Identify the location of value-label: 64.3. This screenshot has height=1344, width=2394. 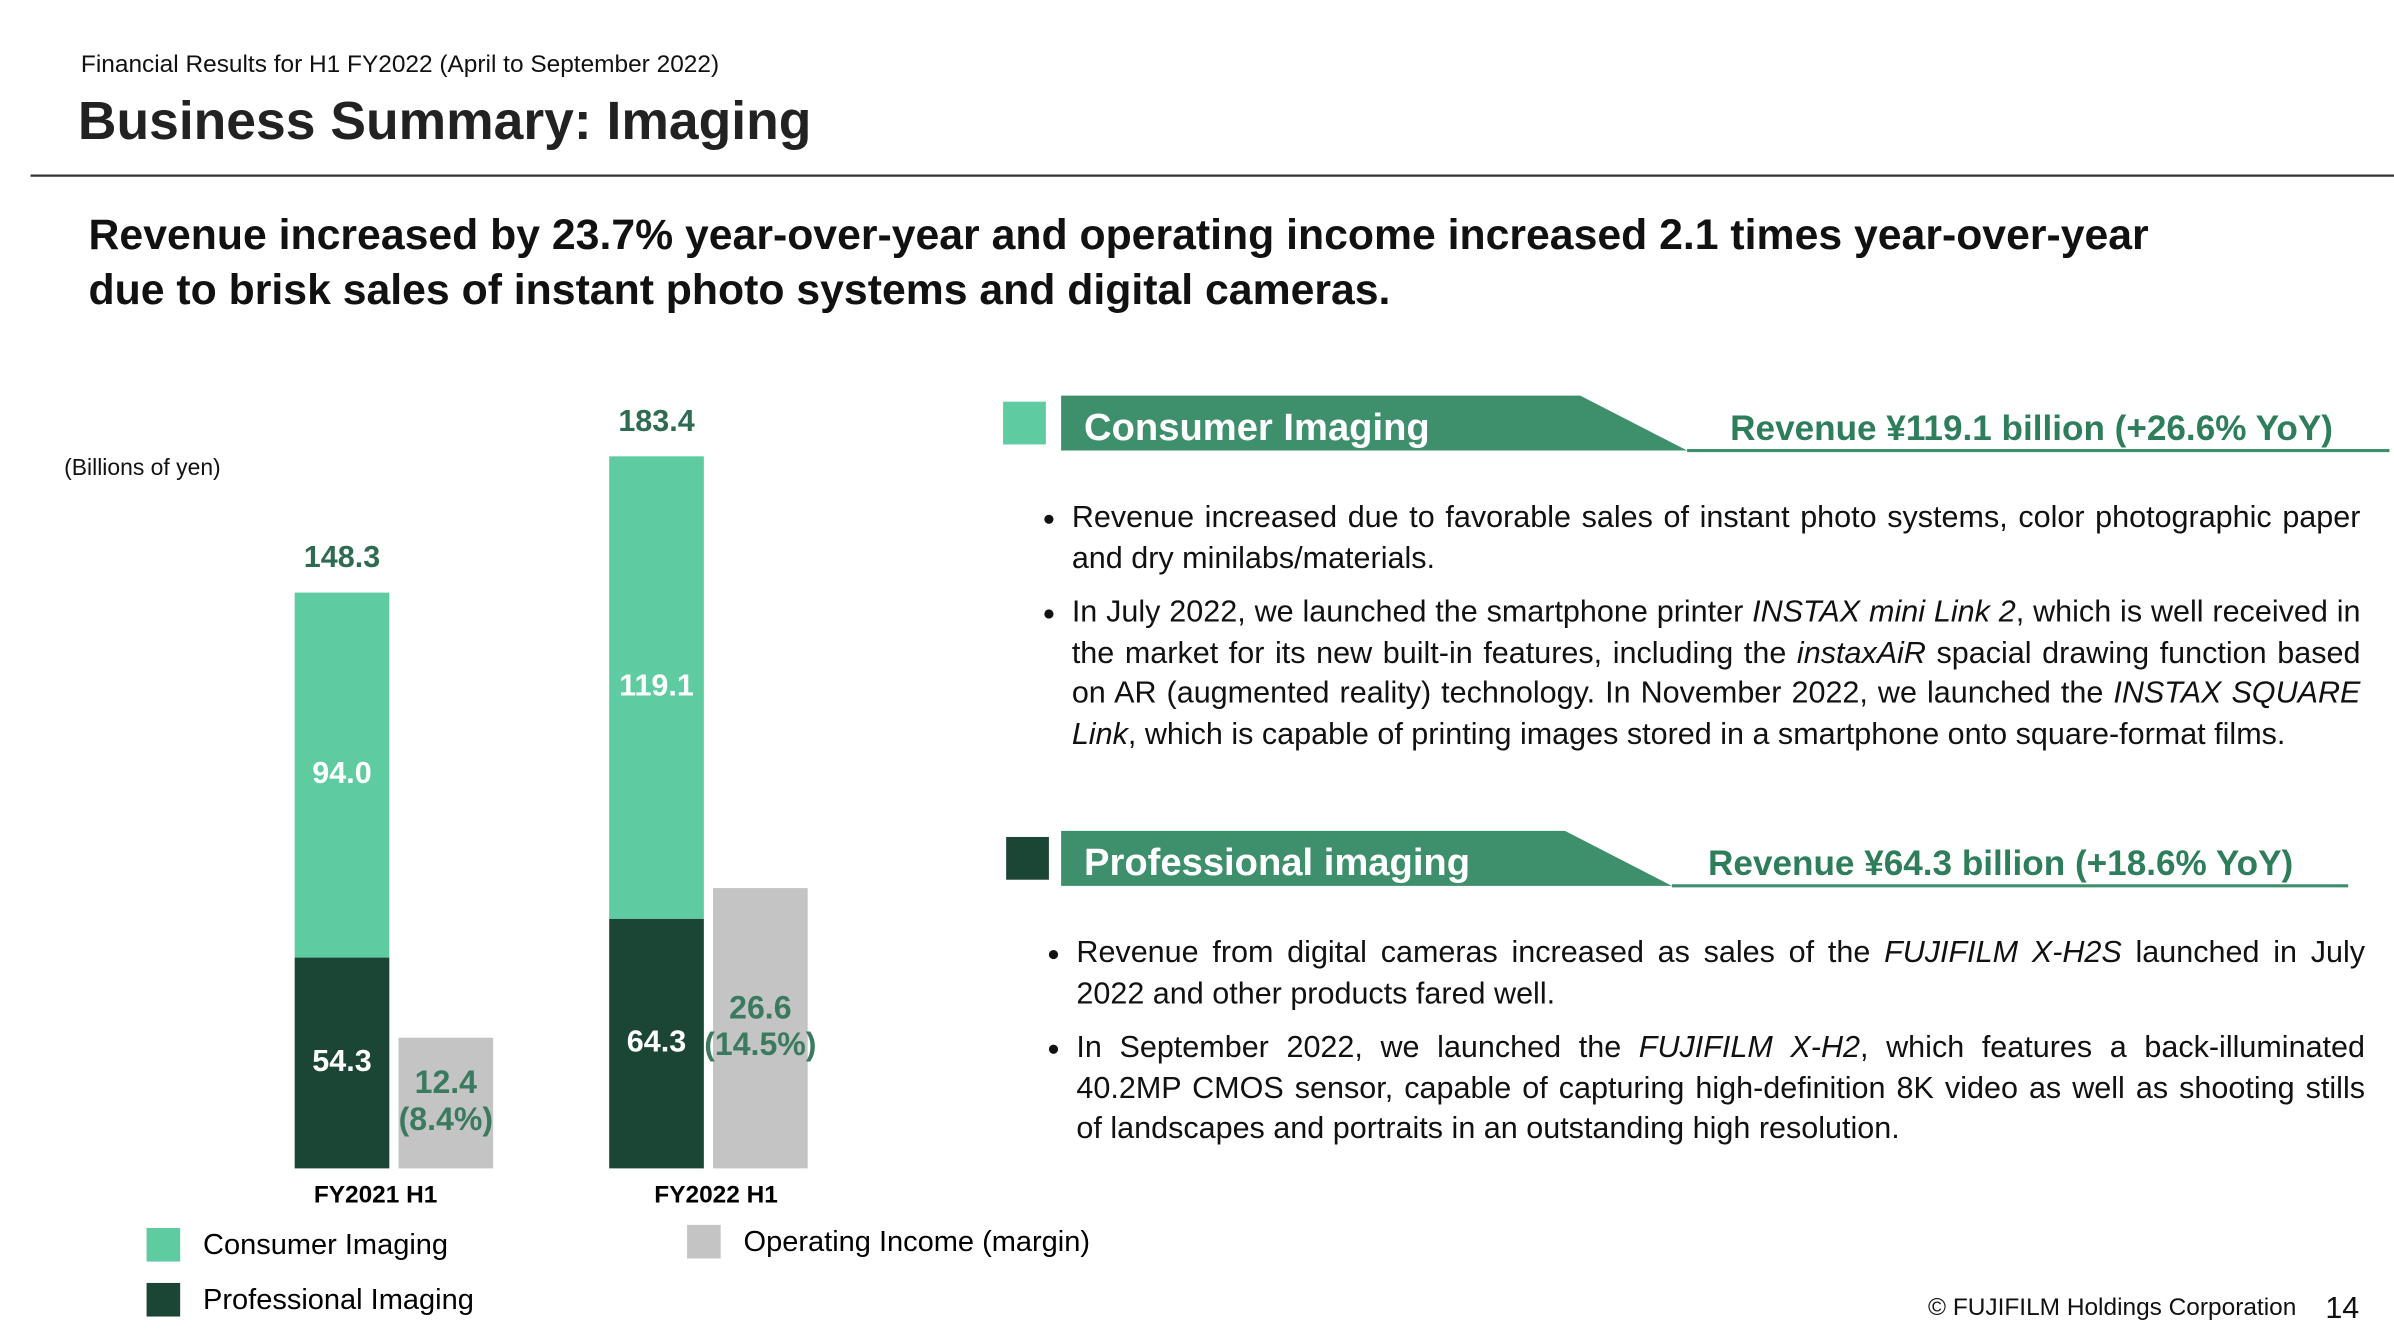
(656, 1042).